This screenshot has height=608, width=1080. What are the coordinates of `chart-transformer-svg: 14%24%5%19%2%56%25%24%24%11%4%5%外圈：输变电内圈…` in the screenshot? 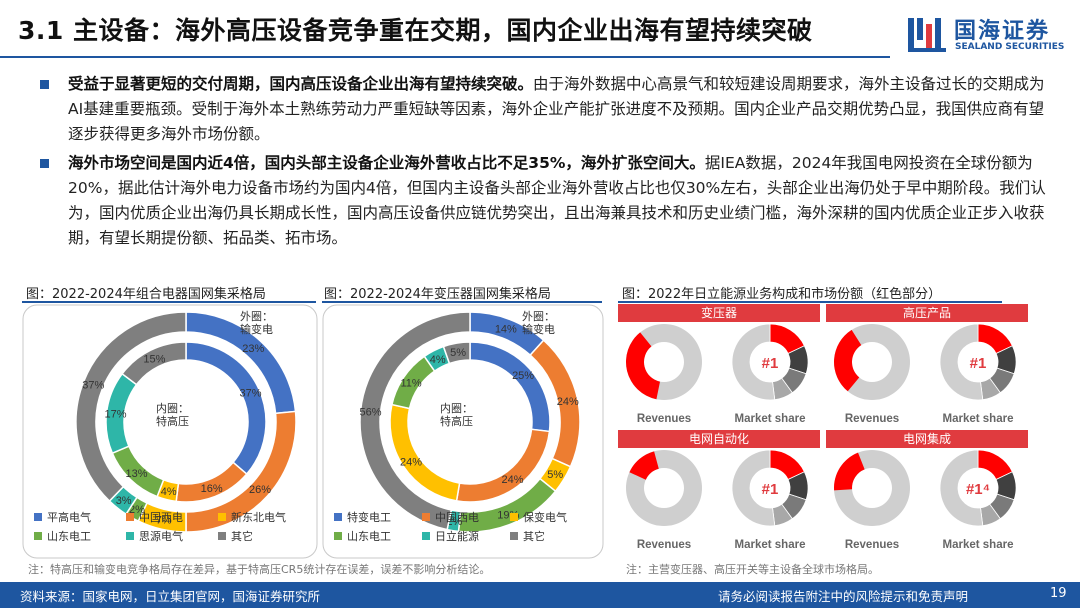 It's located at (463, 431).